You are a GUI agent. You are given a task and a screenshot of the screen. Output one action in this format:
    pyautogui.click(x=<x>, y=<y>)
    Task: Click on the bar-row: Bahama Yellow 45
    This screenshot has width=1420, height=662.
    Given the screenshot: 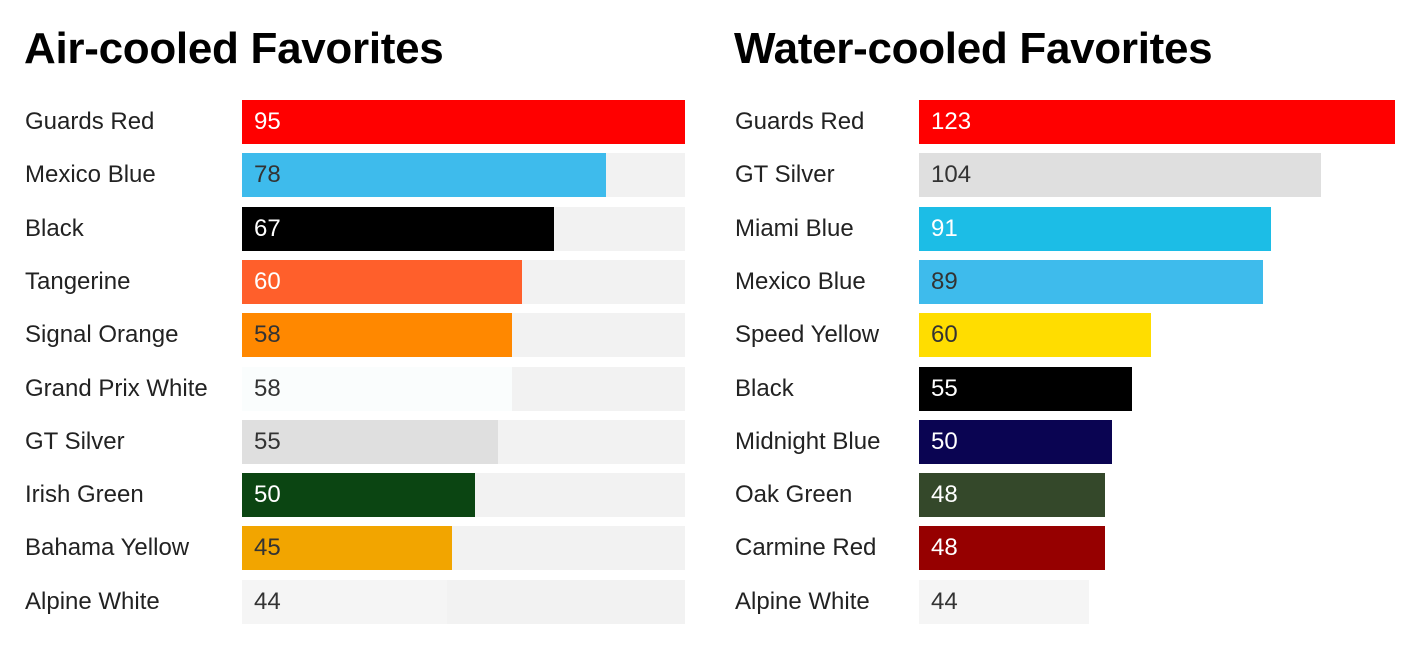 What is the action you would take?
    pyautogui.click(x=374, y=548)
    